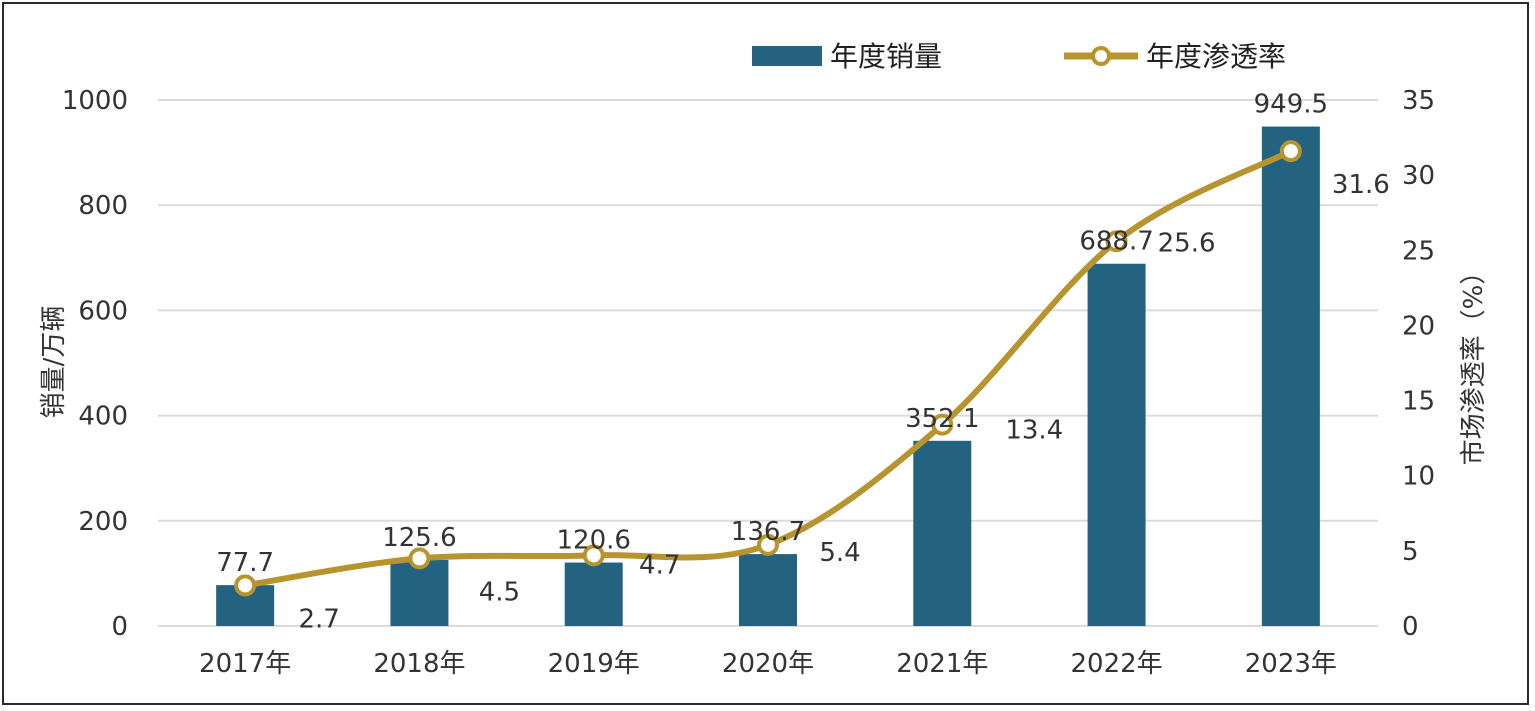 The image size is (1535, 711). Describe the element at coordinates (593, 541) in the screenshot. I see `bar-value-label: 120.6` at that location.